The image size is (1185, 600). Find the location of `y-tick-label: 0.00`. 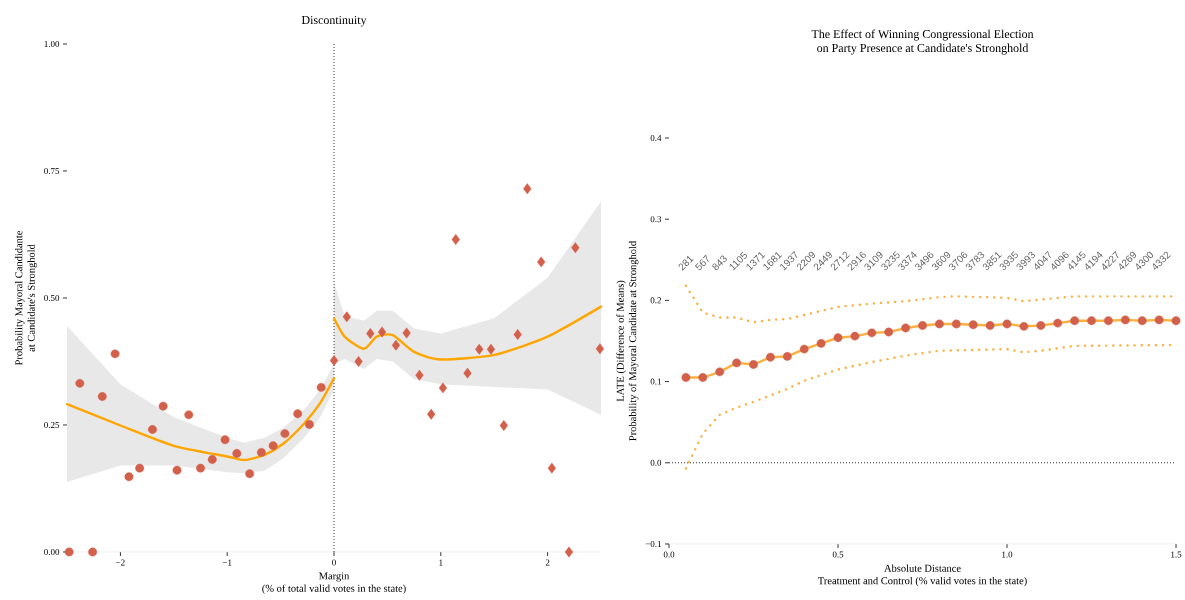

y-tick-label: 0.00 is located at coordinates (52, 552).